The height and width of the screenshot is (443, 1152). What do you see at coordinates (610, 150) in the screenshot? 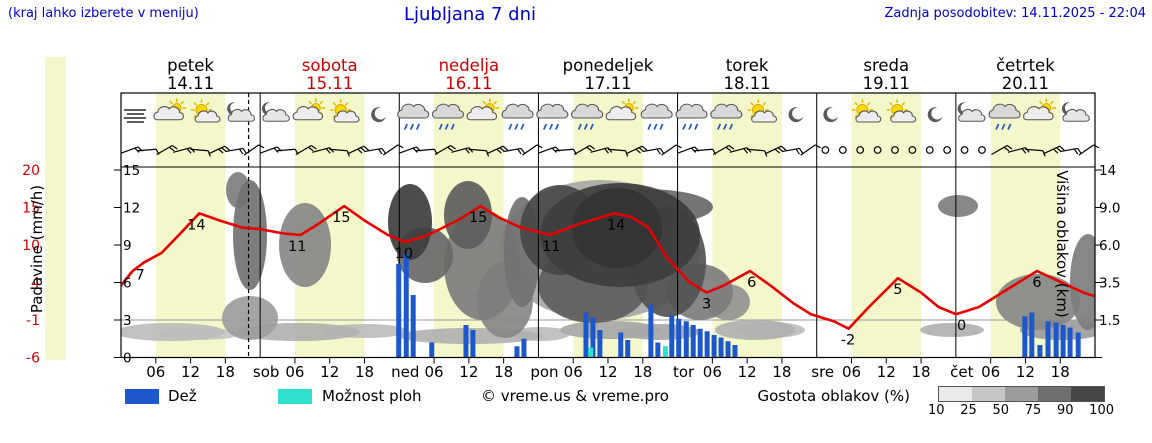
I see `wind-barbs` at bounding box center [610, 150].